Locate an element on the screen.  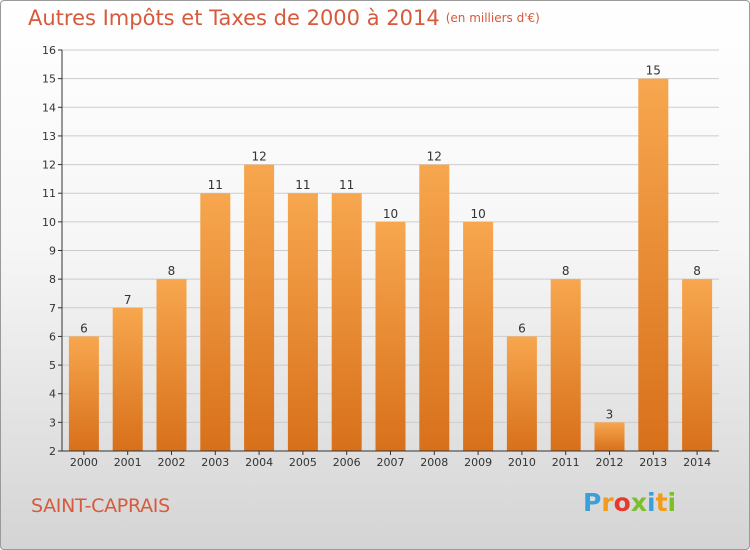
x-tick-label: 2009 is located at coordinates (478, 462).